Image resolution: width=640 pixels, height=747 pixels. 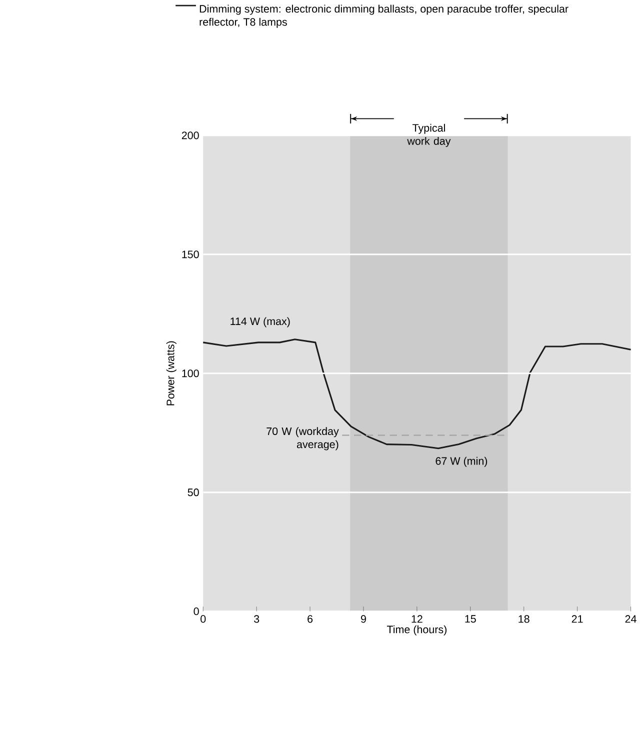 What do you see at coordinates (417, 394) in the screenshot?
I see `line-series` at bounding box center [417, 394].